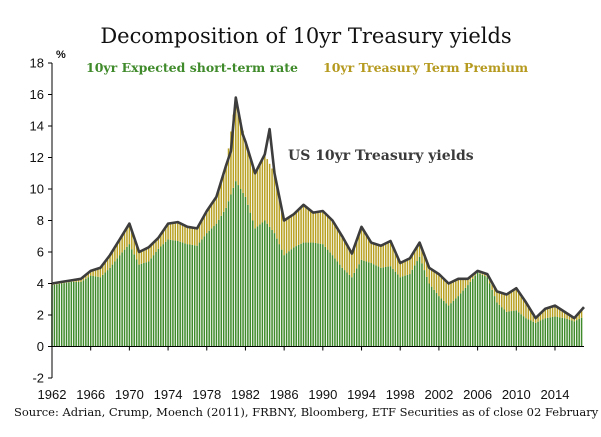 The image size is (601, 437). What do you see at coordinates (400, 394) in the screenshot?
I see `x-tick-label: 1998` at bounding box center [400, 394].